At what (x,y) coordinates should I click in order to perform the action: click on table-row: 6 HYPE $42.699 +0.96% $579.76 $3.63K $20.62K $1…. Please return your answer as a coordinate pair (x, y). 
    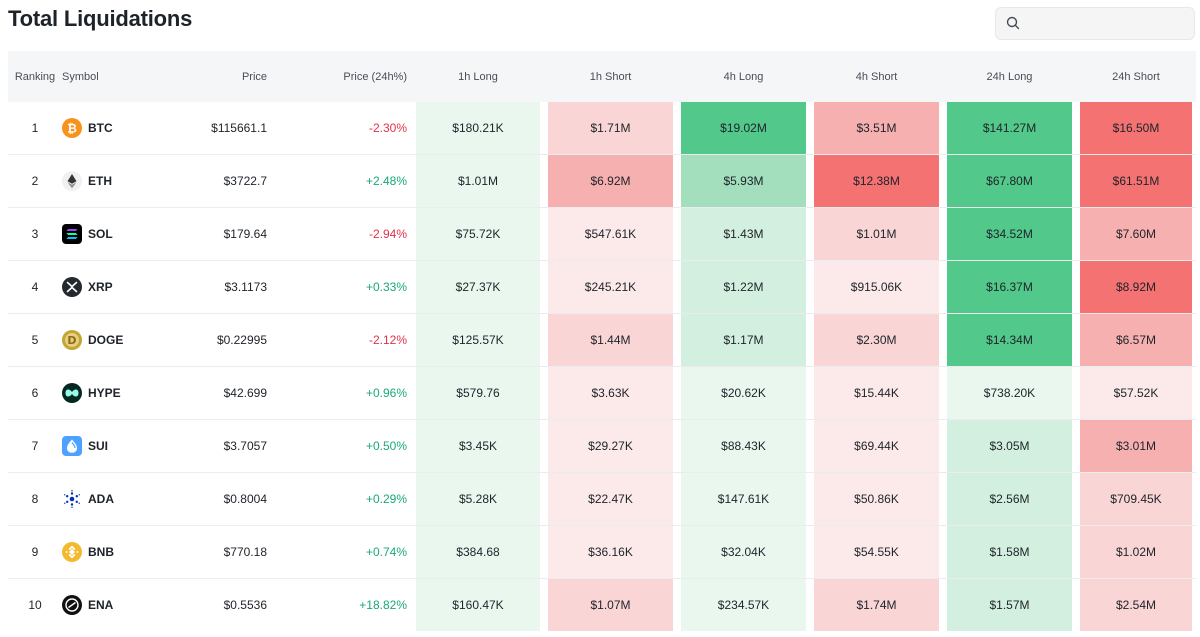
    Looking at the image, I should click on (602, 393).